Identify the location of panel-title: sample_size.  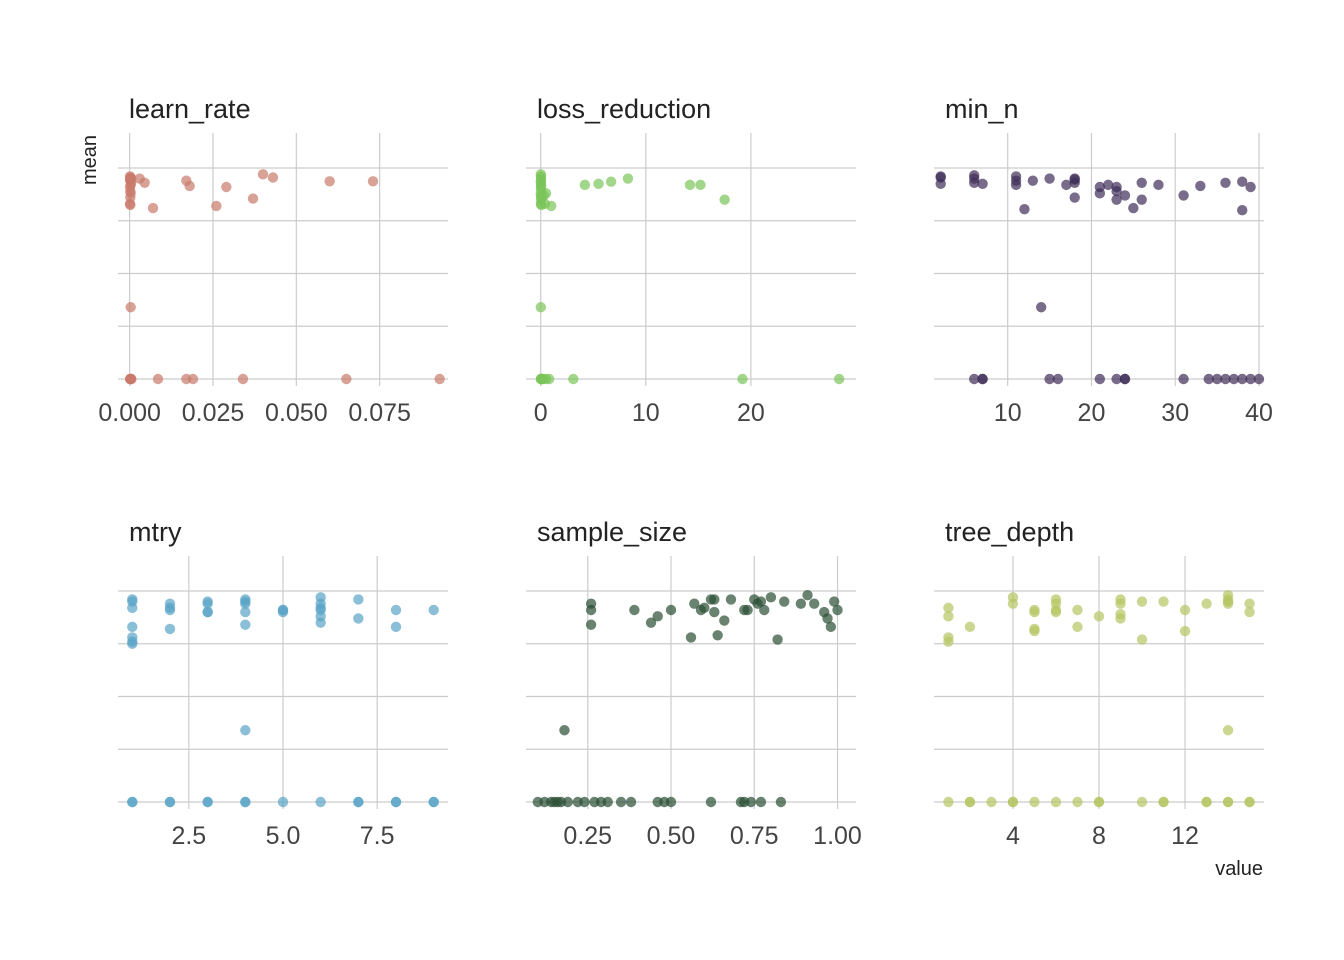
(612, 532).